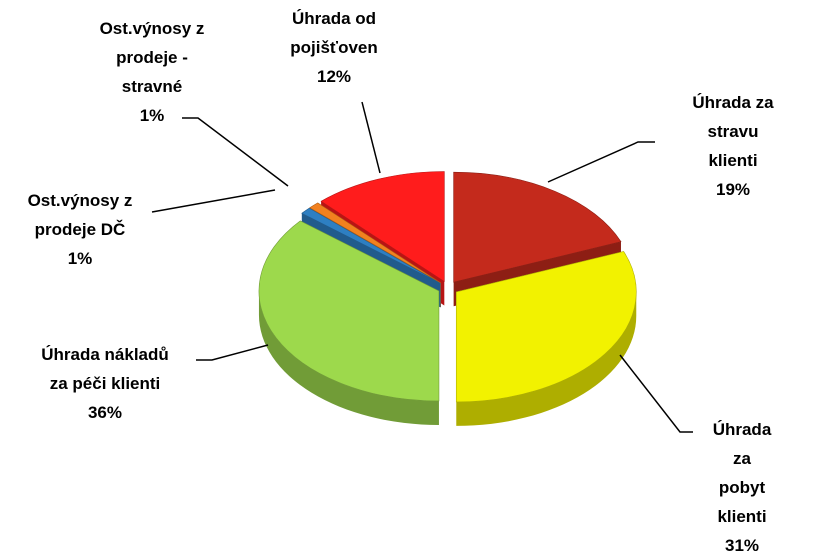  What do you see at coordinates (733, 131) in the screenshot?
I see `category-name: Úhrada za stravu klienti` at bounding box center [733, 131].